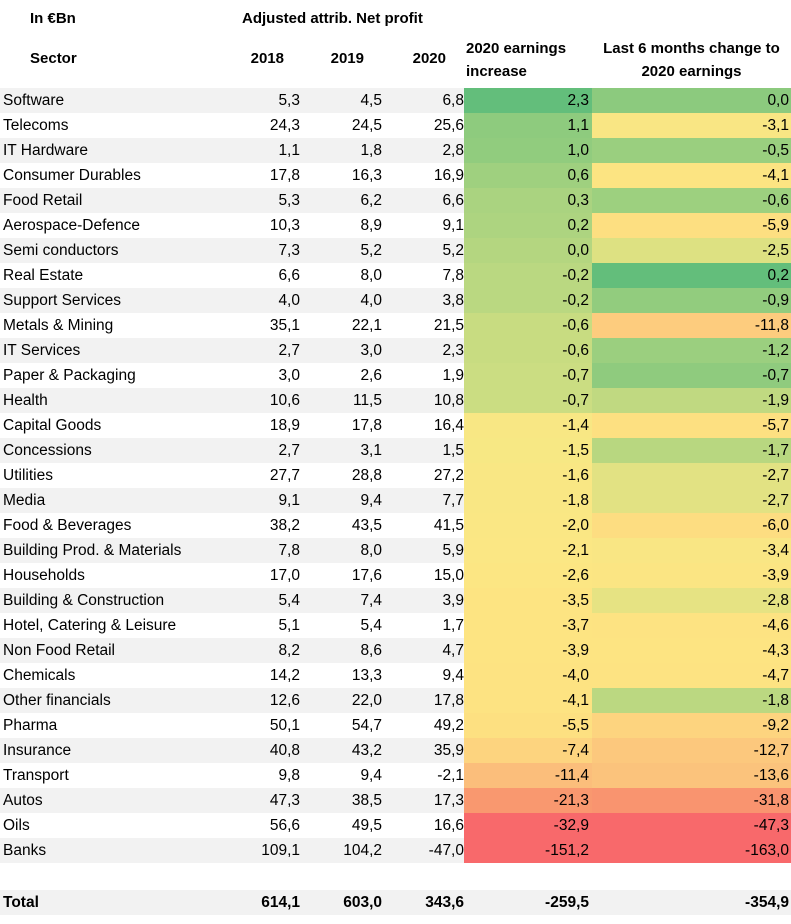 Image resolution: width=791 pixels, height=924 pixels. Describe the element at coordinates (366, 125) in the screenshot. I see `value-2019-cell: 24,5` at that location.